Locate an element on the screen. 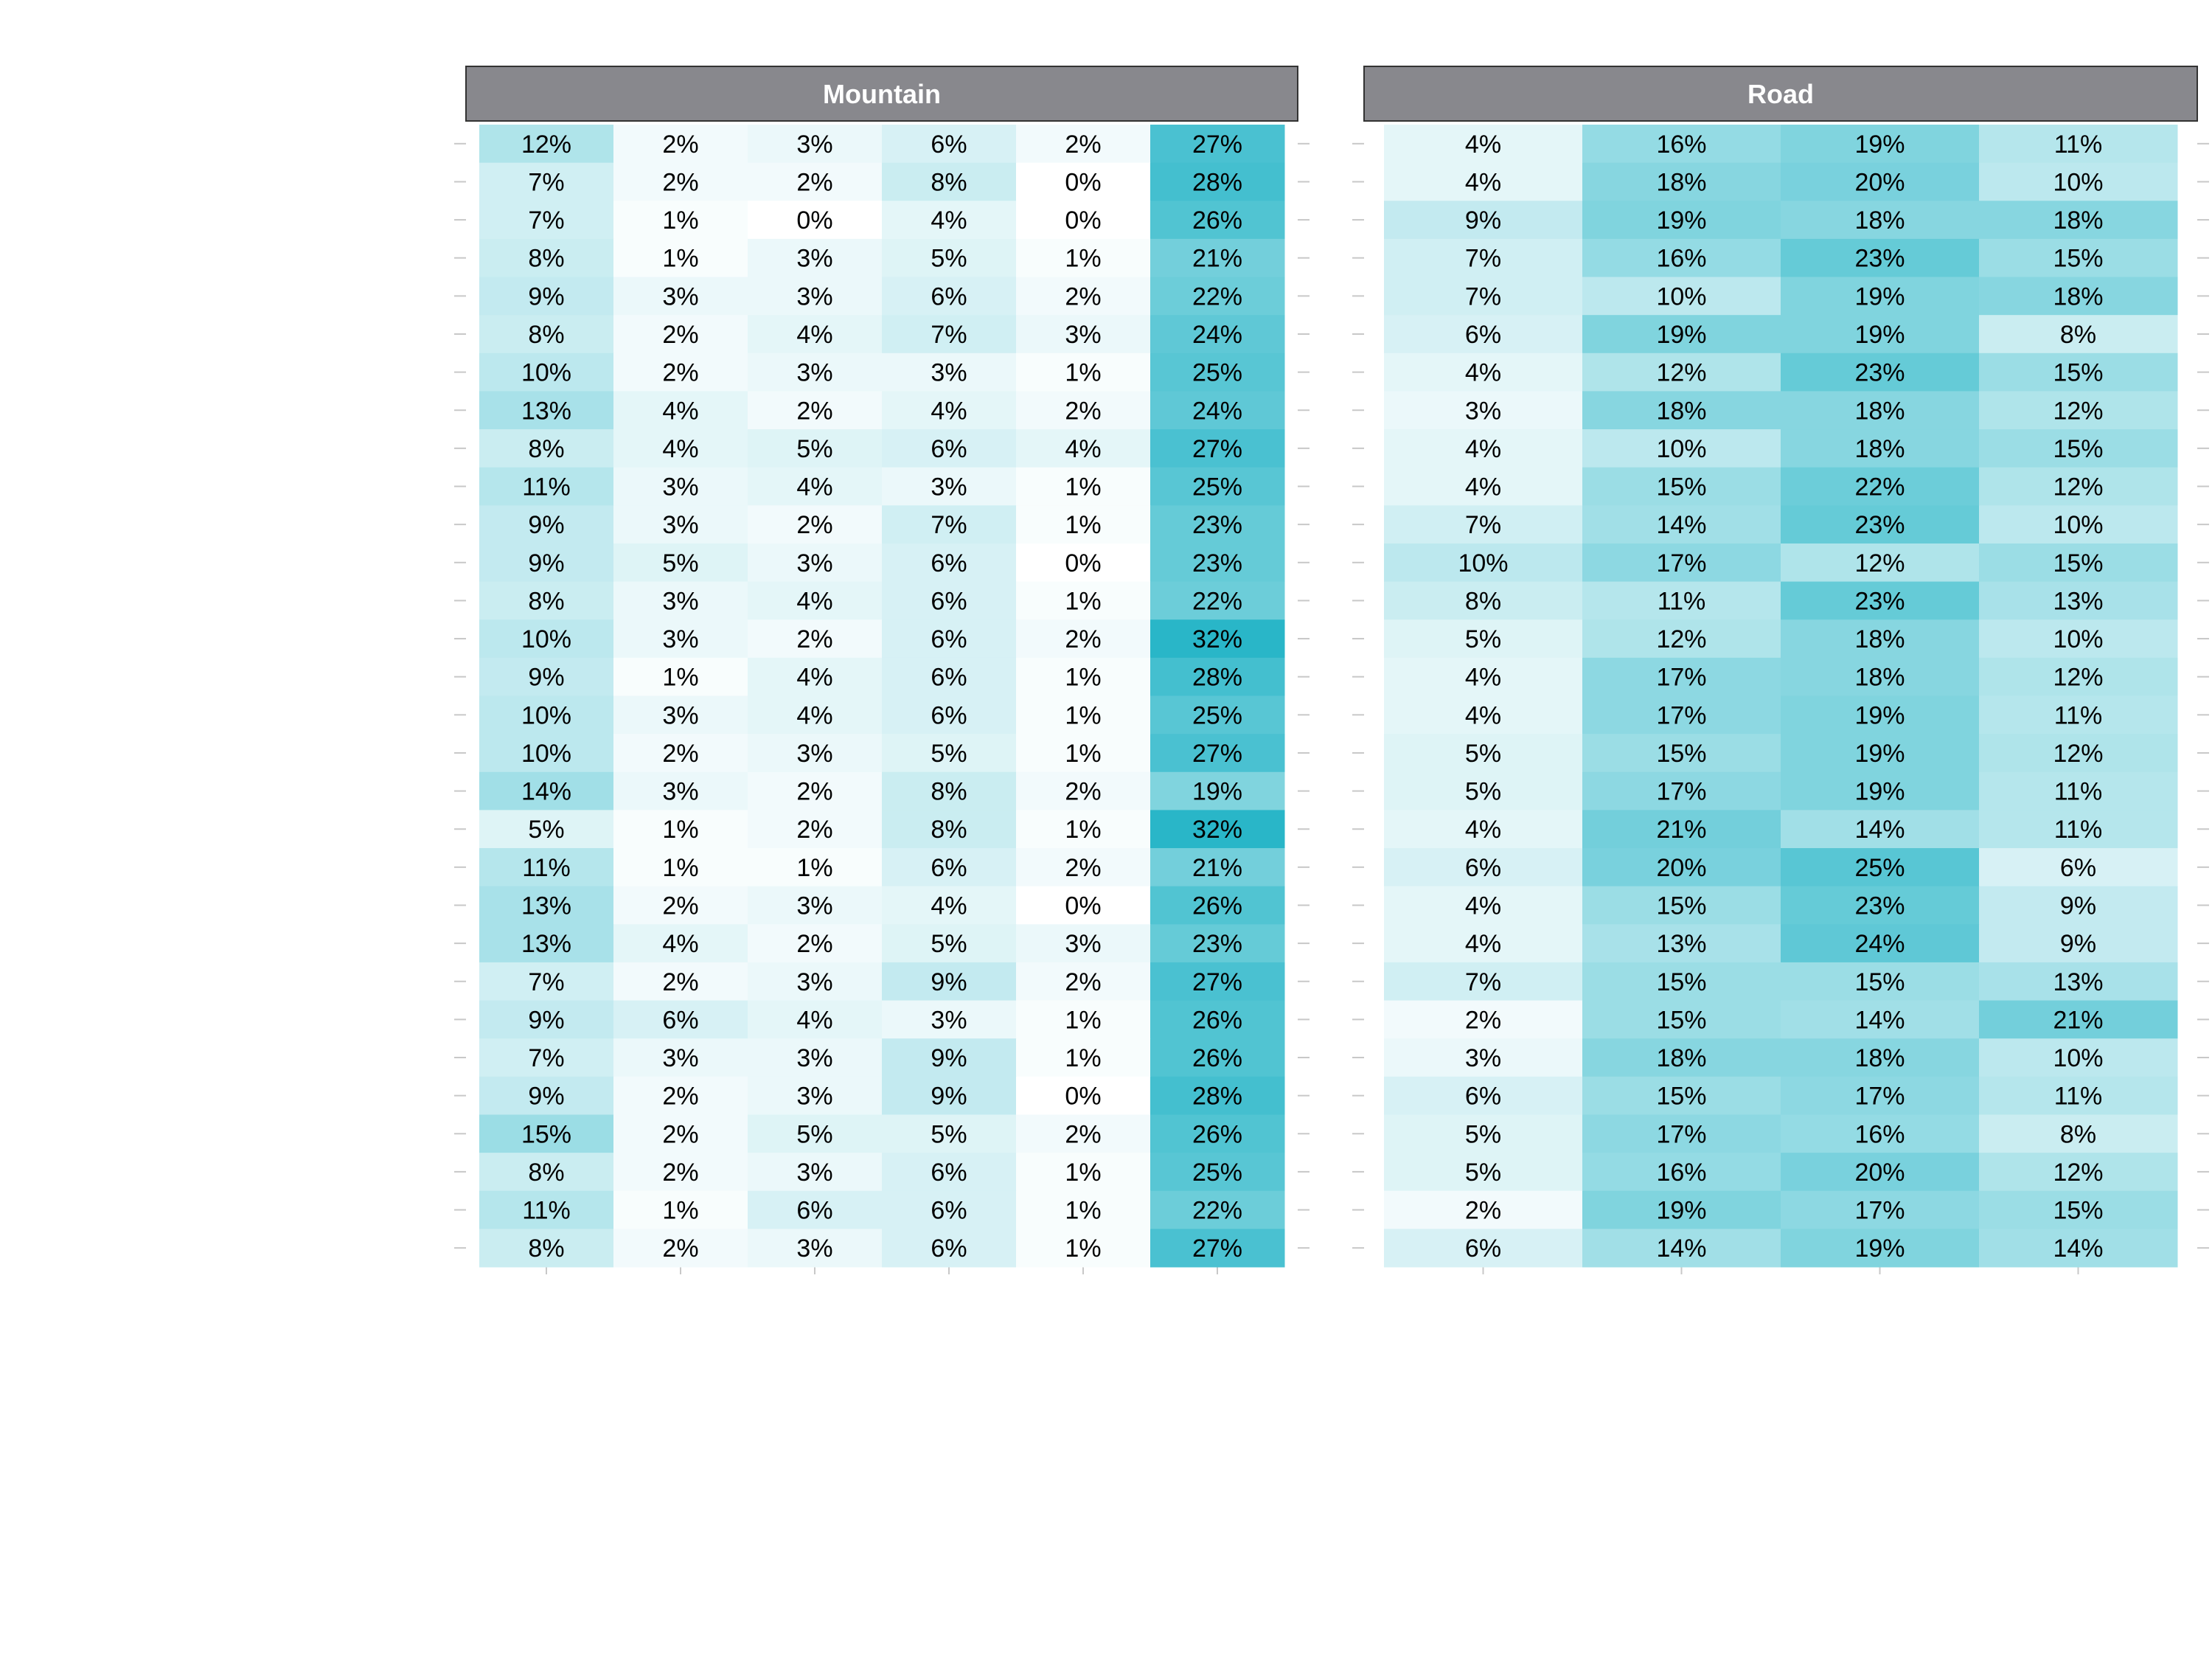 The width and height of the screenshot is (2212, 1663). cell-value-label: 19% is located at coordinates (1681, 1211).